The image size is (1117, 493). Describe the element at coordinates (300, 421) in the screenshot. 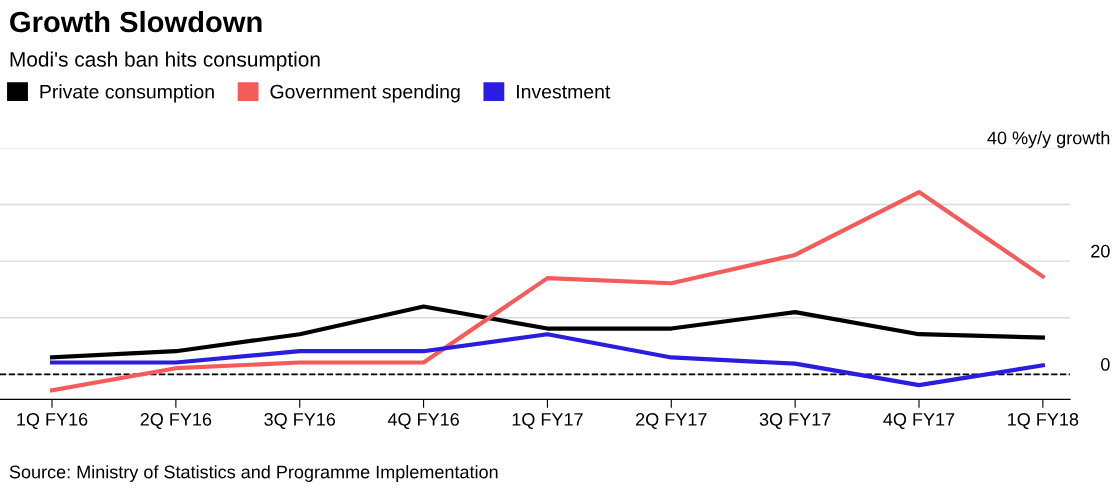

I see `x-tick-label: 3Q FY16` at that location.